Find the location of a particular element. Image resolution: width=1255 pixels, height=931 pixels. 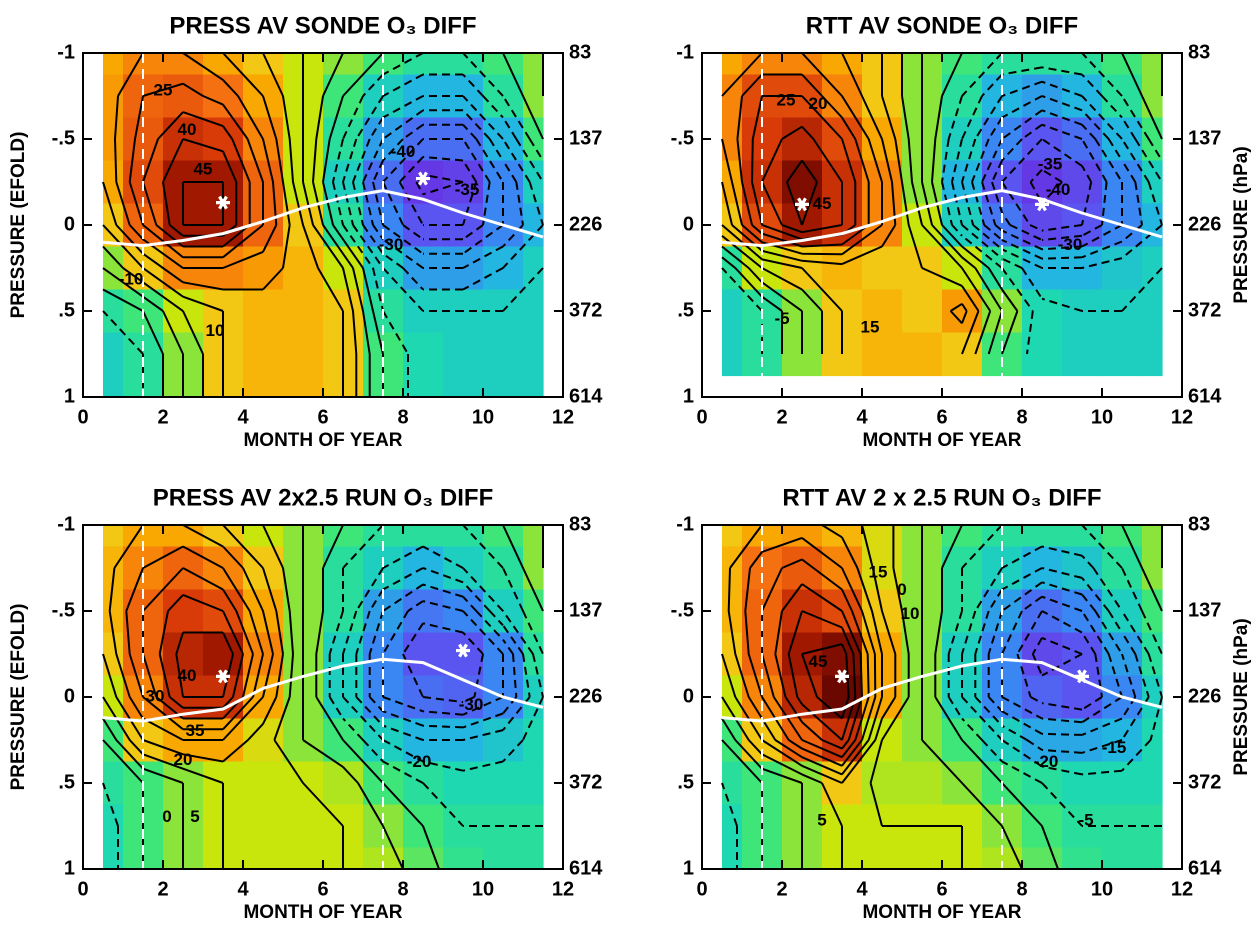

contour-label: 35 is located at coordinates (195, 730).